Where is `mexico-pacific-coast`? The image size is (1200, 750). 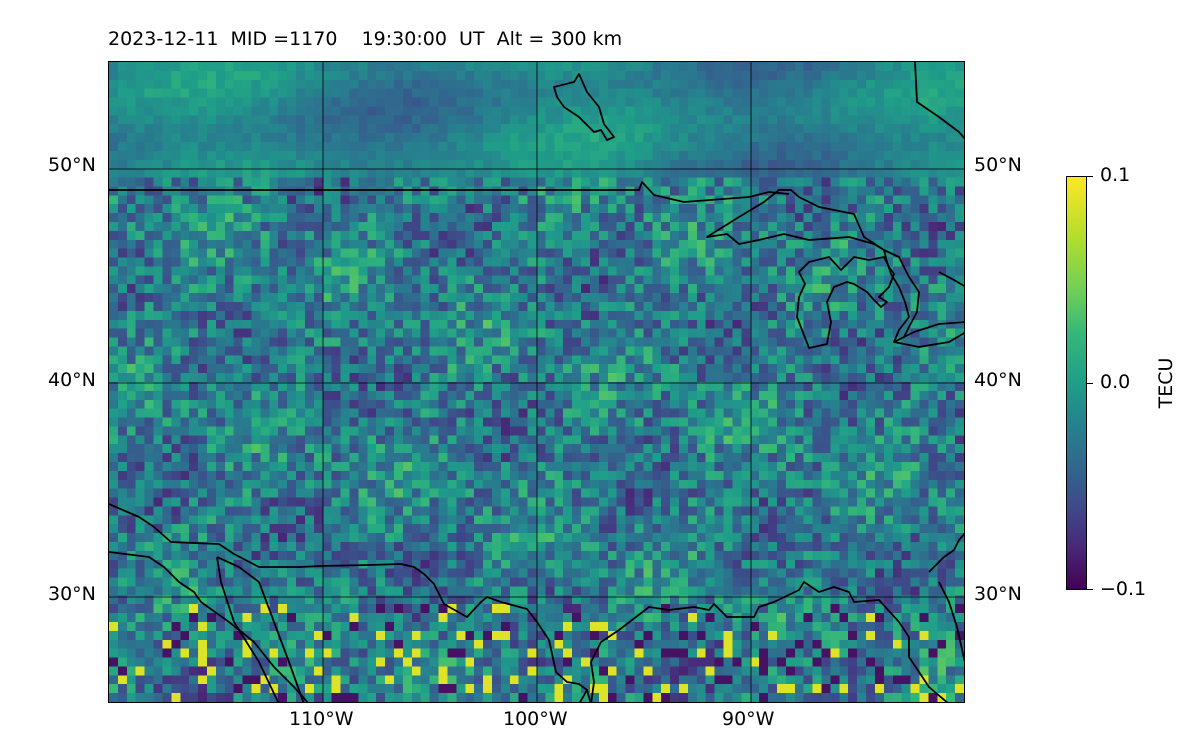
mexico-pacific-coast is located at coordinates (209, 626).